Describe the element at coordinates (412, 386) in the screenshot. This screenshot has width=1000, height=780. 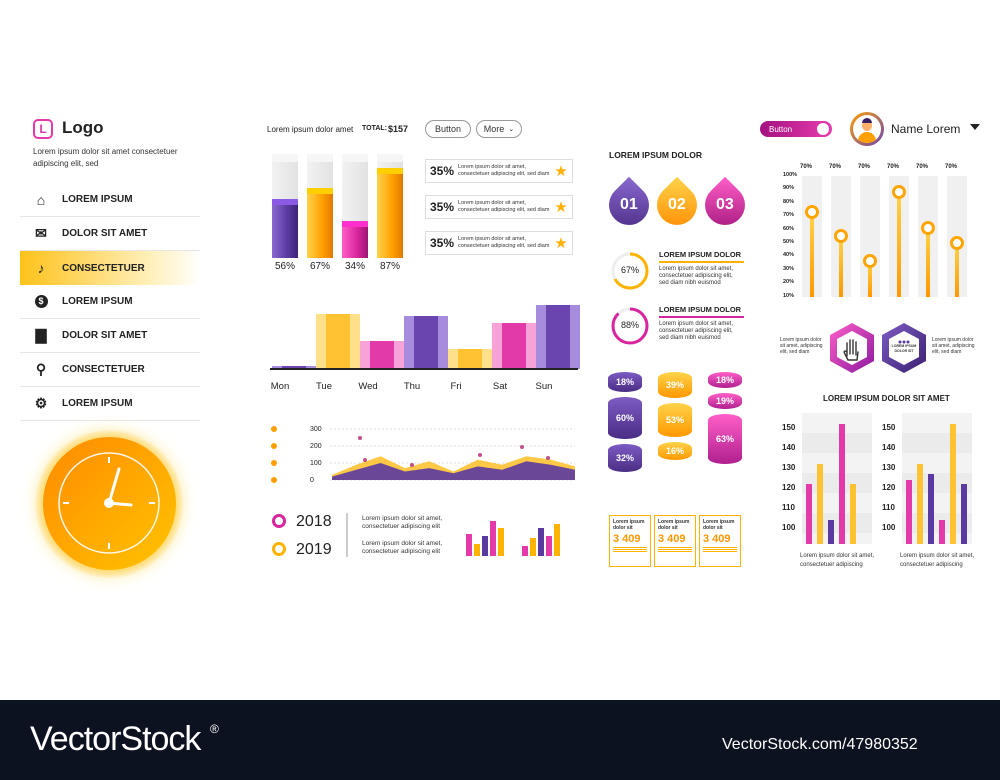
I see `week-label: Thu` at that location.